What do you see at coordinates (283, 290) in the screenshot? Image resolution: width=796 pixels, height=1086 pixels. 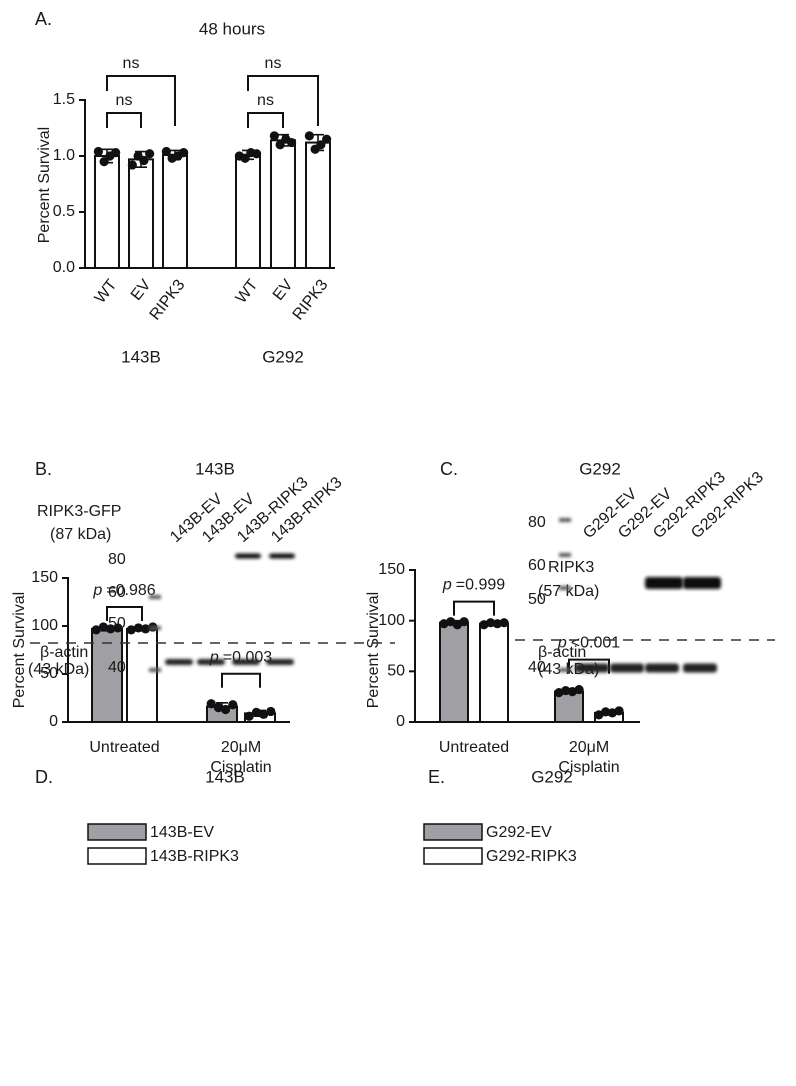 I see `x-tick-label: EV` at bounding box center [283, 290].